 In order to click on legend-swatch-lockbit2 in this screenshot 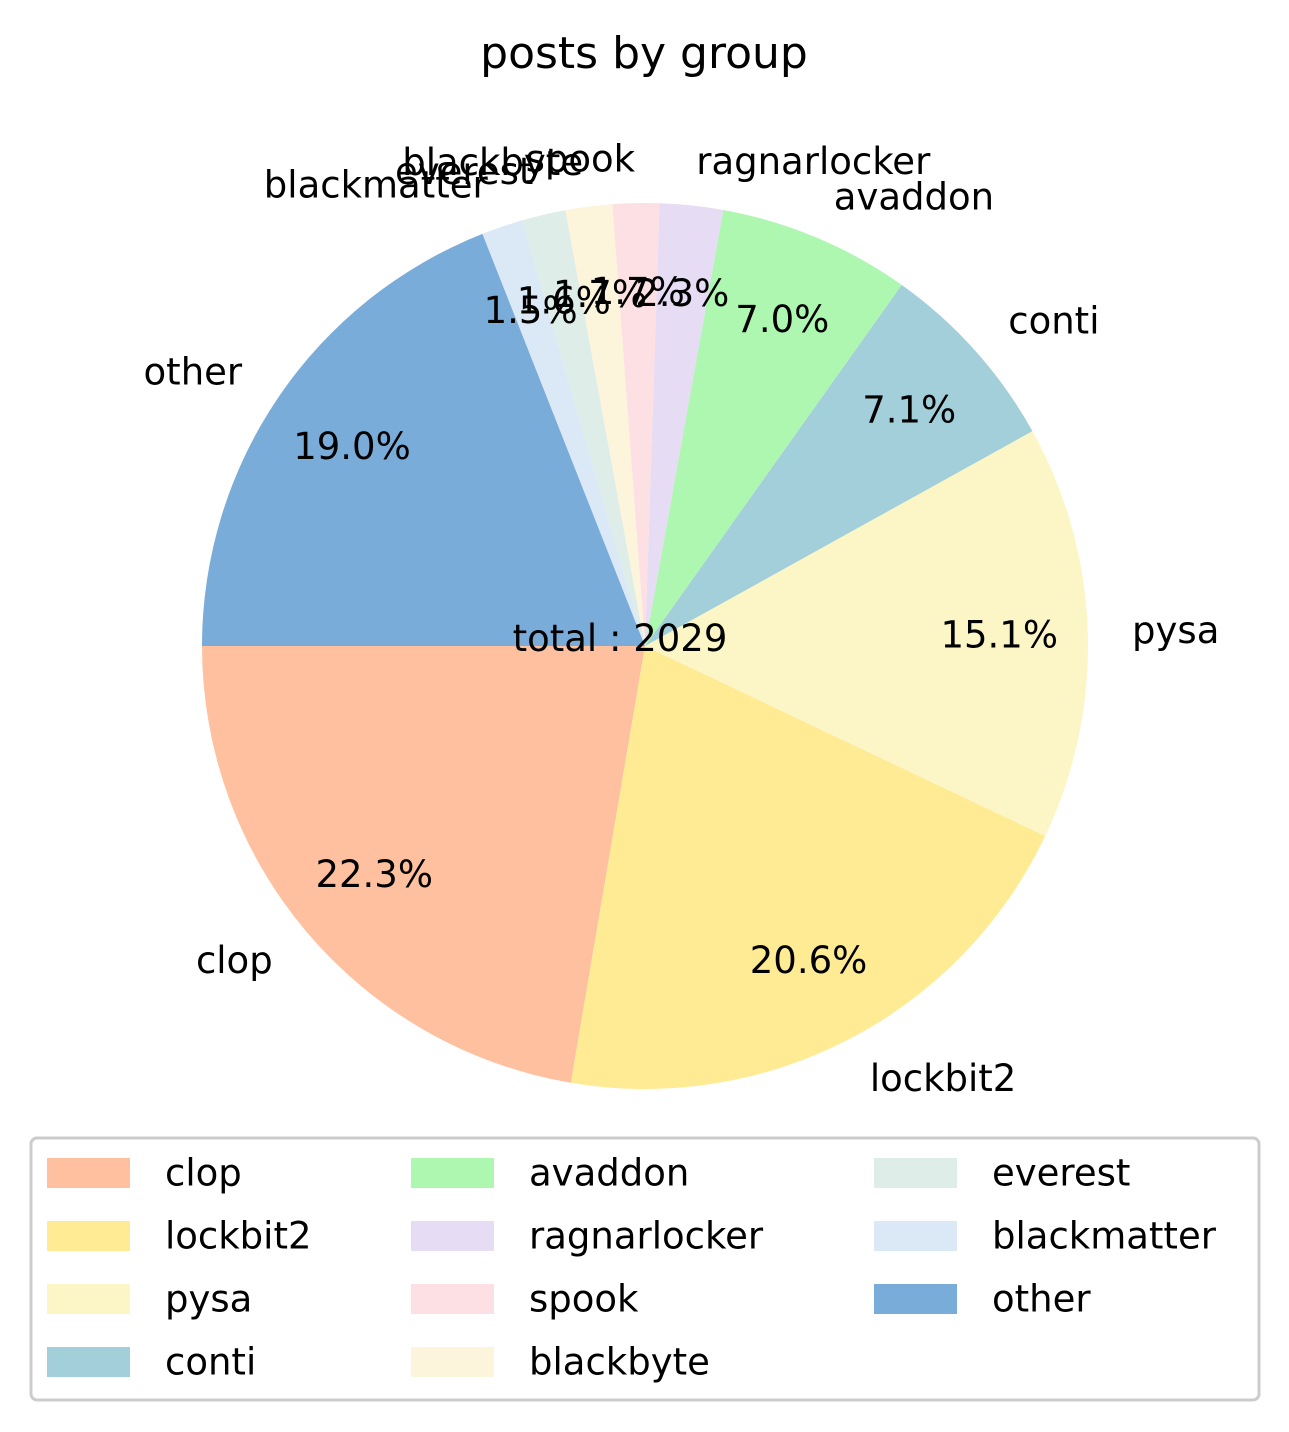, I will do `click(88, 1236)`.